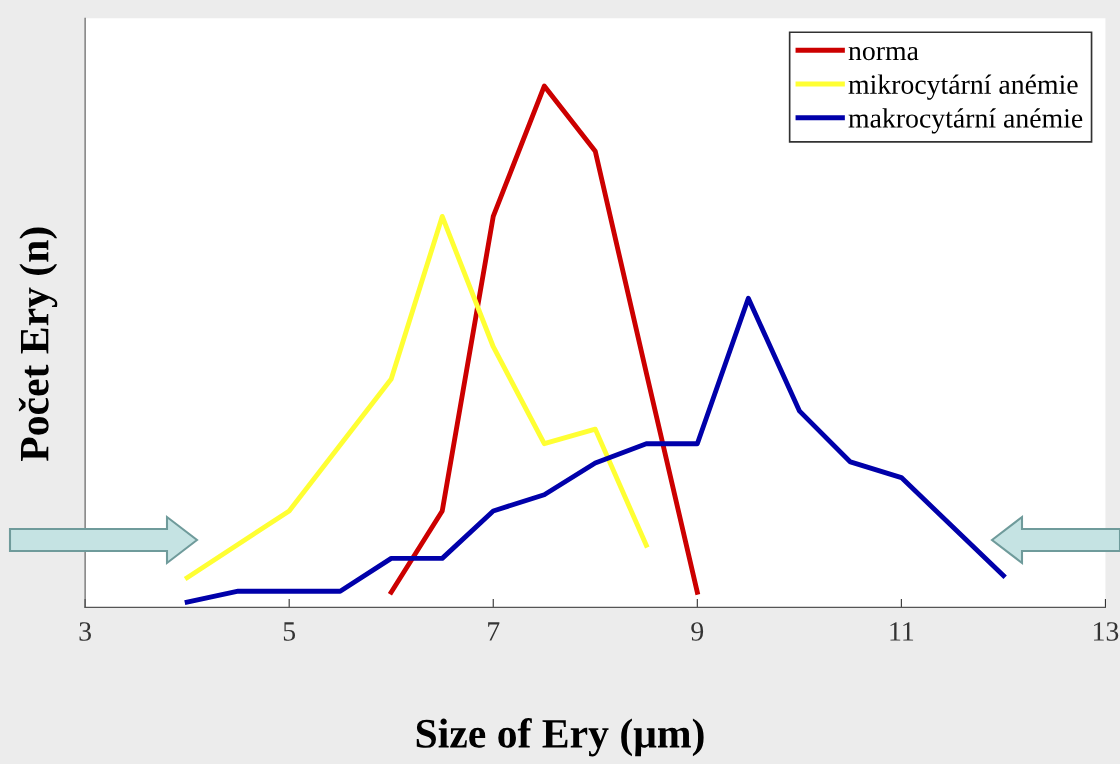 This screenshot has width=1120, height=764. Describe the element at coordinates (289, 631) in the screenshot. I see `x-tick-label: 5` at that location.